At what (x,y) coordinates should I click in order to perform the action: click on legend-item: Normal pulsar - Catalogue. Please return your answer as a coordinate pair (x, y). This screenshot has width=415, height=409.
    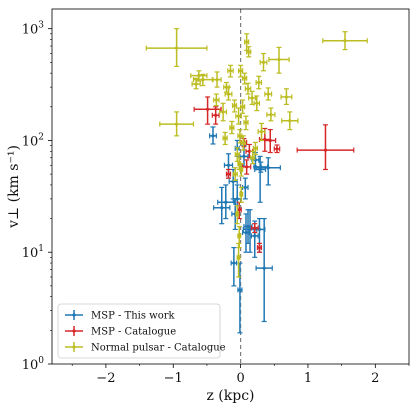
    Looking at the image, I should click on (145, 348).